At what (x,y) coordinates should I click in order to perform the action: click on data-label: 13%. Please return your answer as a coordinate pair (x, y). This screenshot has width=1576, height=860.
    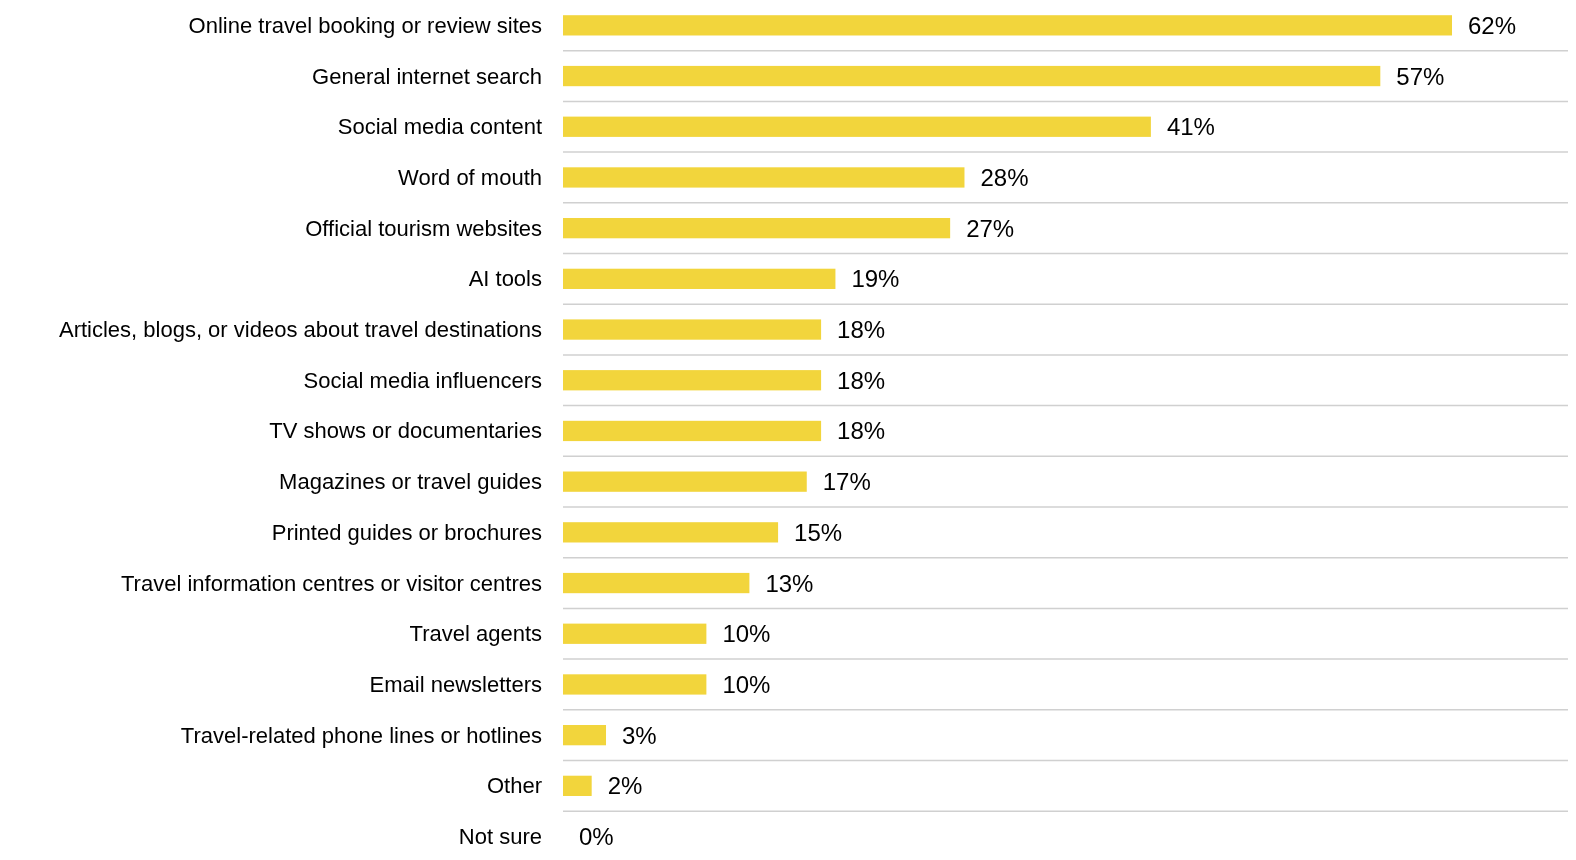
    Looking at the image, I should click on (789, 583).